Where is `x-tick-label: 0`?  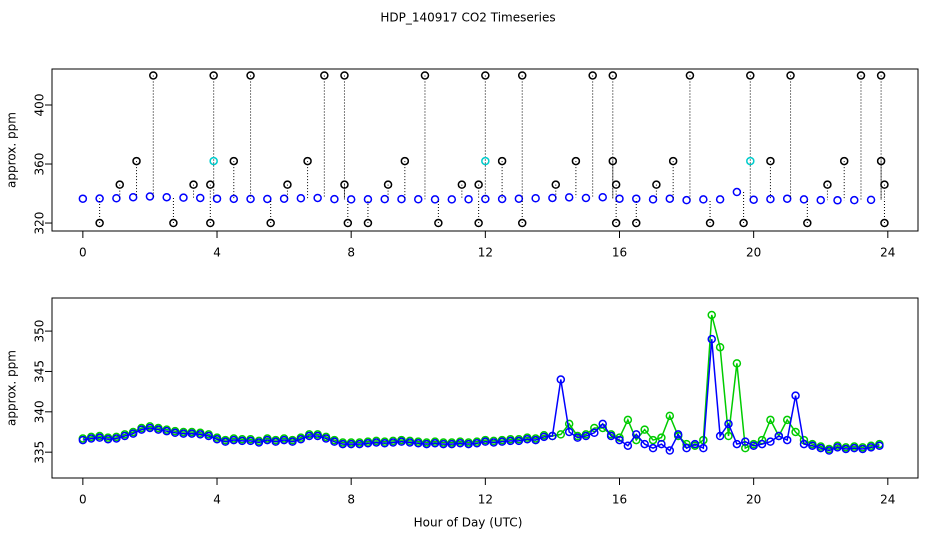
x-tick-label: 0 is located at coordinates (83, 500).